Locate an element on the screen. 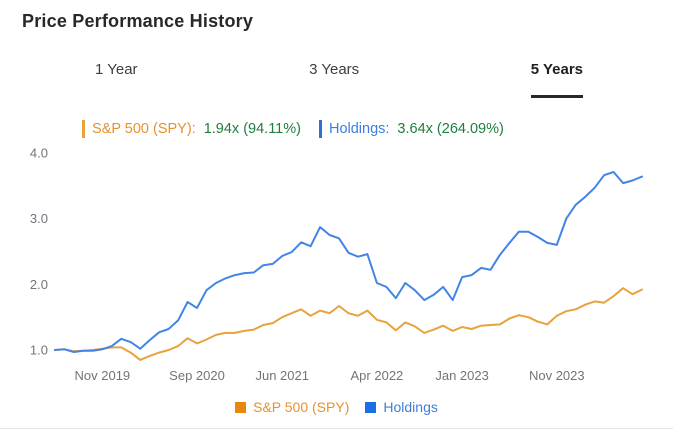  series-legend: S&P 500 (SPY) Holdings is located at coordinates (336, 407).